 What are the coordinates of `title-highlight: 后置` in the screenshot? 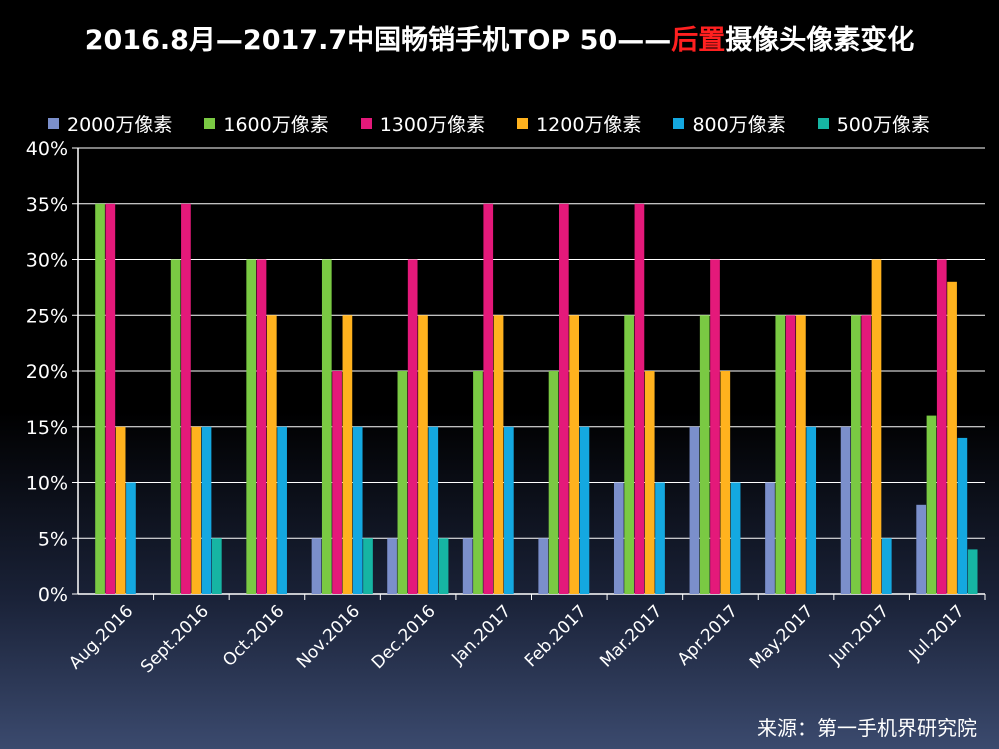 It's located at (698, 40).